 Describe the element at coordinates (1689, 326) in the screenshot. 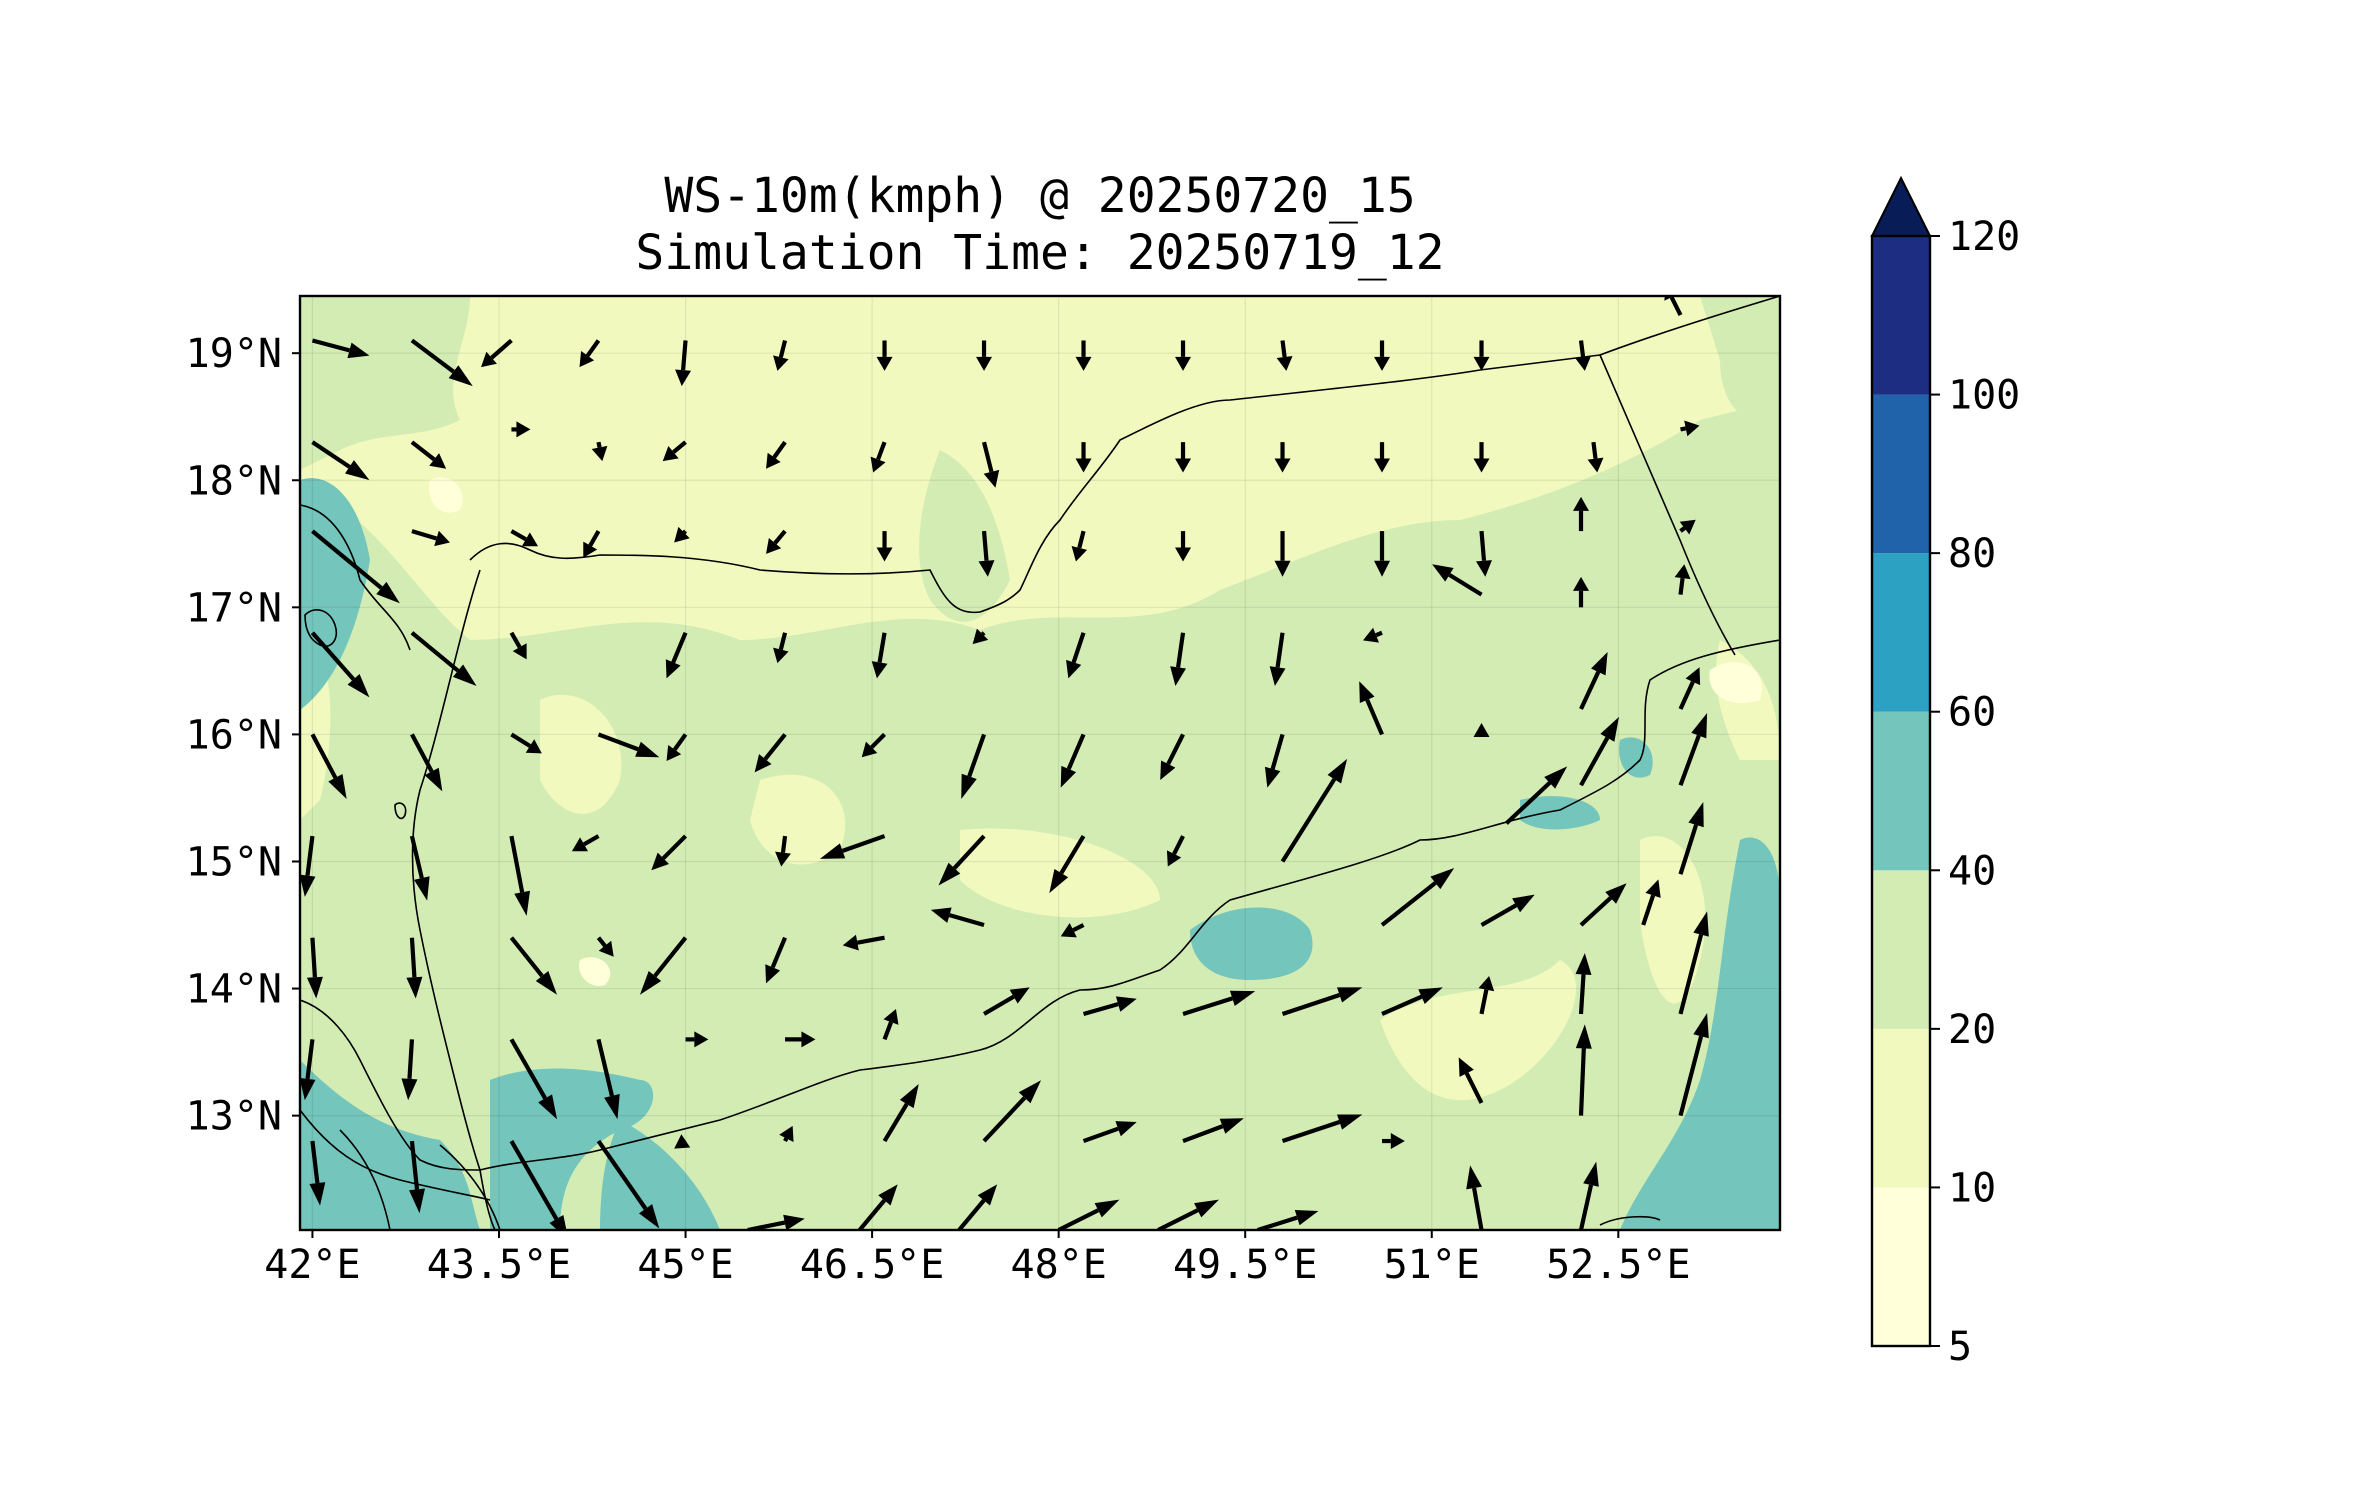

I see `border-saudi-oman` at that location.